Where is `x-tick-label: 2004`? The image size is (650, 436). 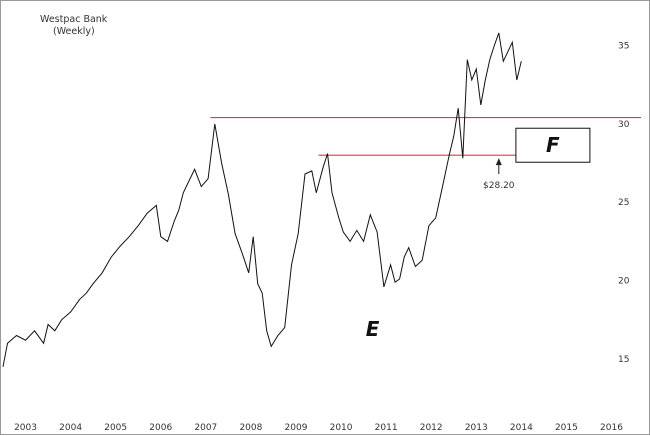 x-tick-label: 2004 is located at coordinates (70, 428).